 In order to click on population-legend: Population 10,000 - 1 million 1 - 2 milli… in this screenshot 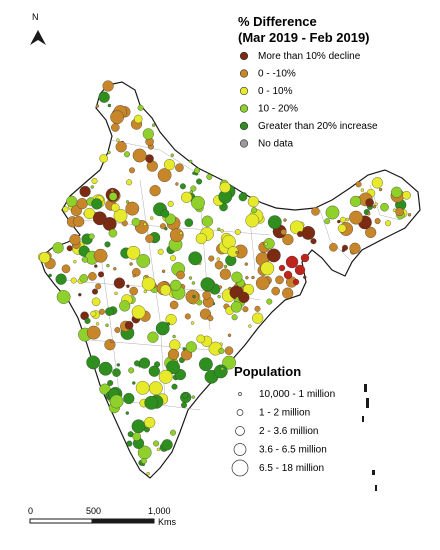, I will do `click(283, 420)`.